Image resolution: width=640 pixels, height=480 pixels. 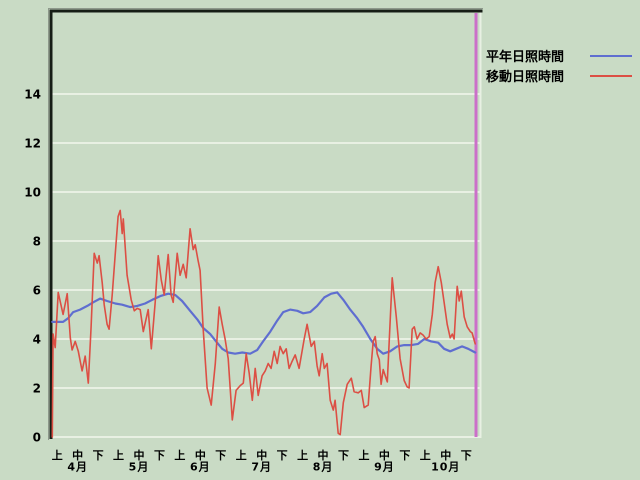 What do you see at coordinates (32, 95) in the screenshot?
I see `y-axis-label-14: 14` at bounding box center [32, 95].